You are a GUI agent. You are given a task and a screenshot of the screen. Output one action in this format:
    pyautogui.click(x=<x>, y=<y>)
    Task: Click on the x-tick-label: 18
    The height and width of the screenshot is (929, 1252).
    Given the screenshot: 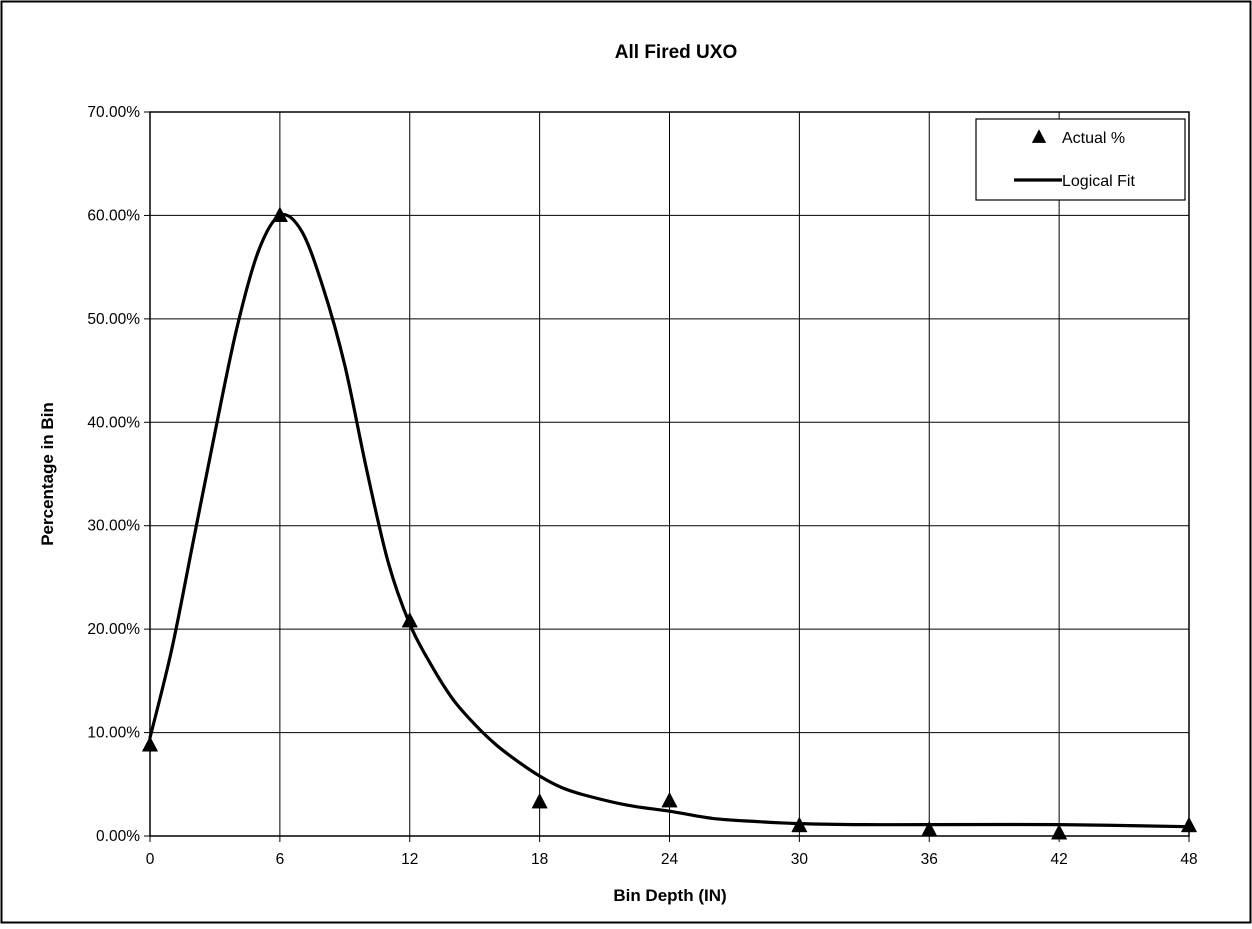 What is the action you would take?
    pyautogui.click(x=539, y=859)
    